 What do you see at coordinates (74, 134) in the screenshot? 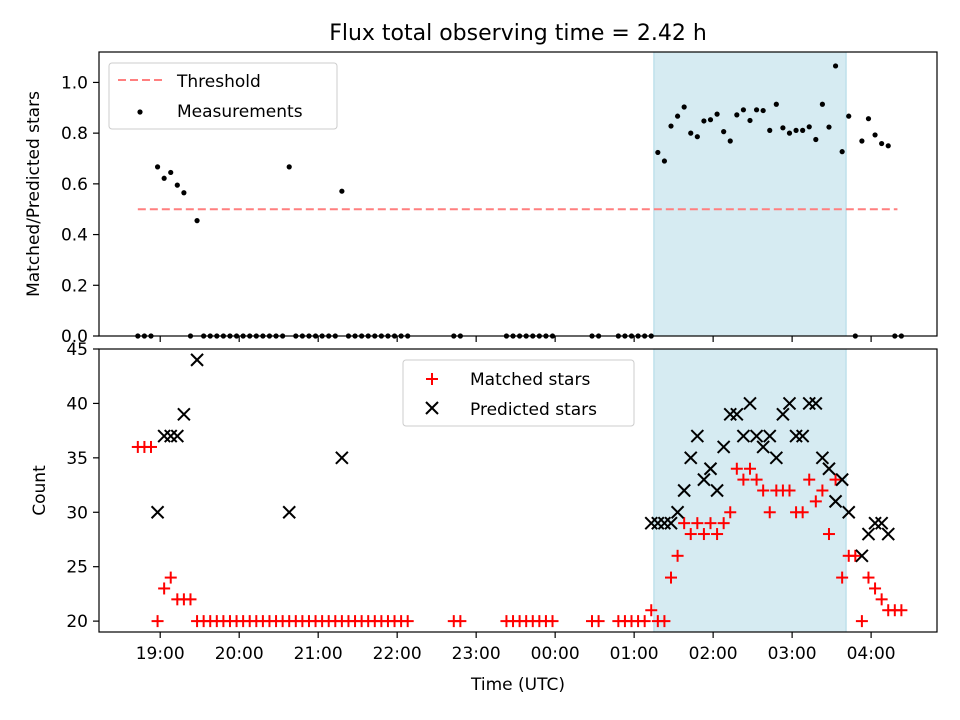
I see `top-ytick-label: 0.8` at bounding box center [74, 134].